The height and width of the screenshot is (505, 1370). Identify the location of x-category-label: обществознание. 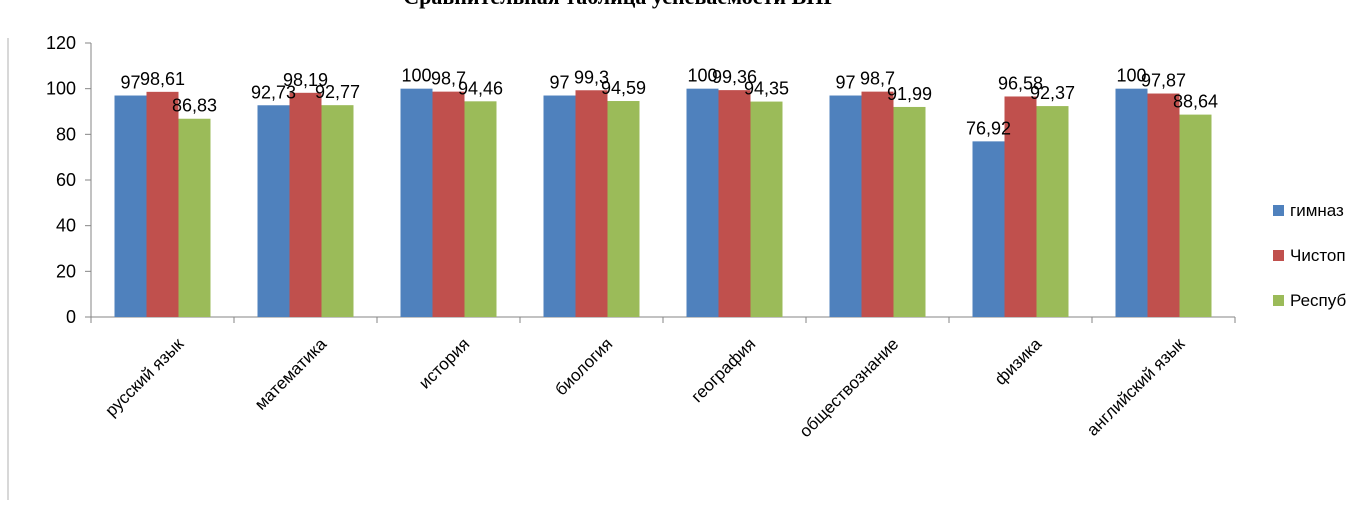
(849, 387).